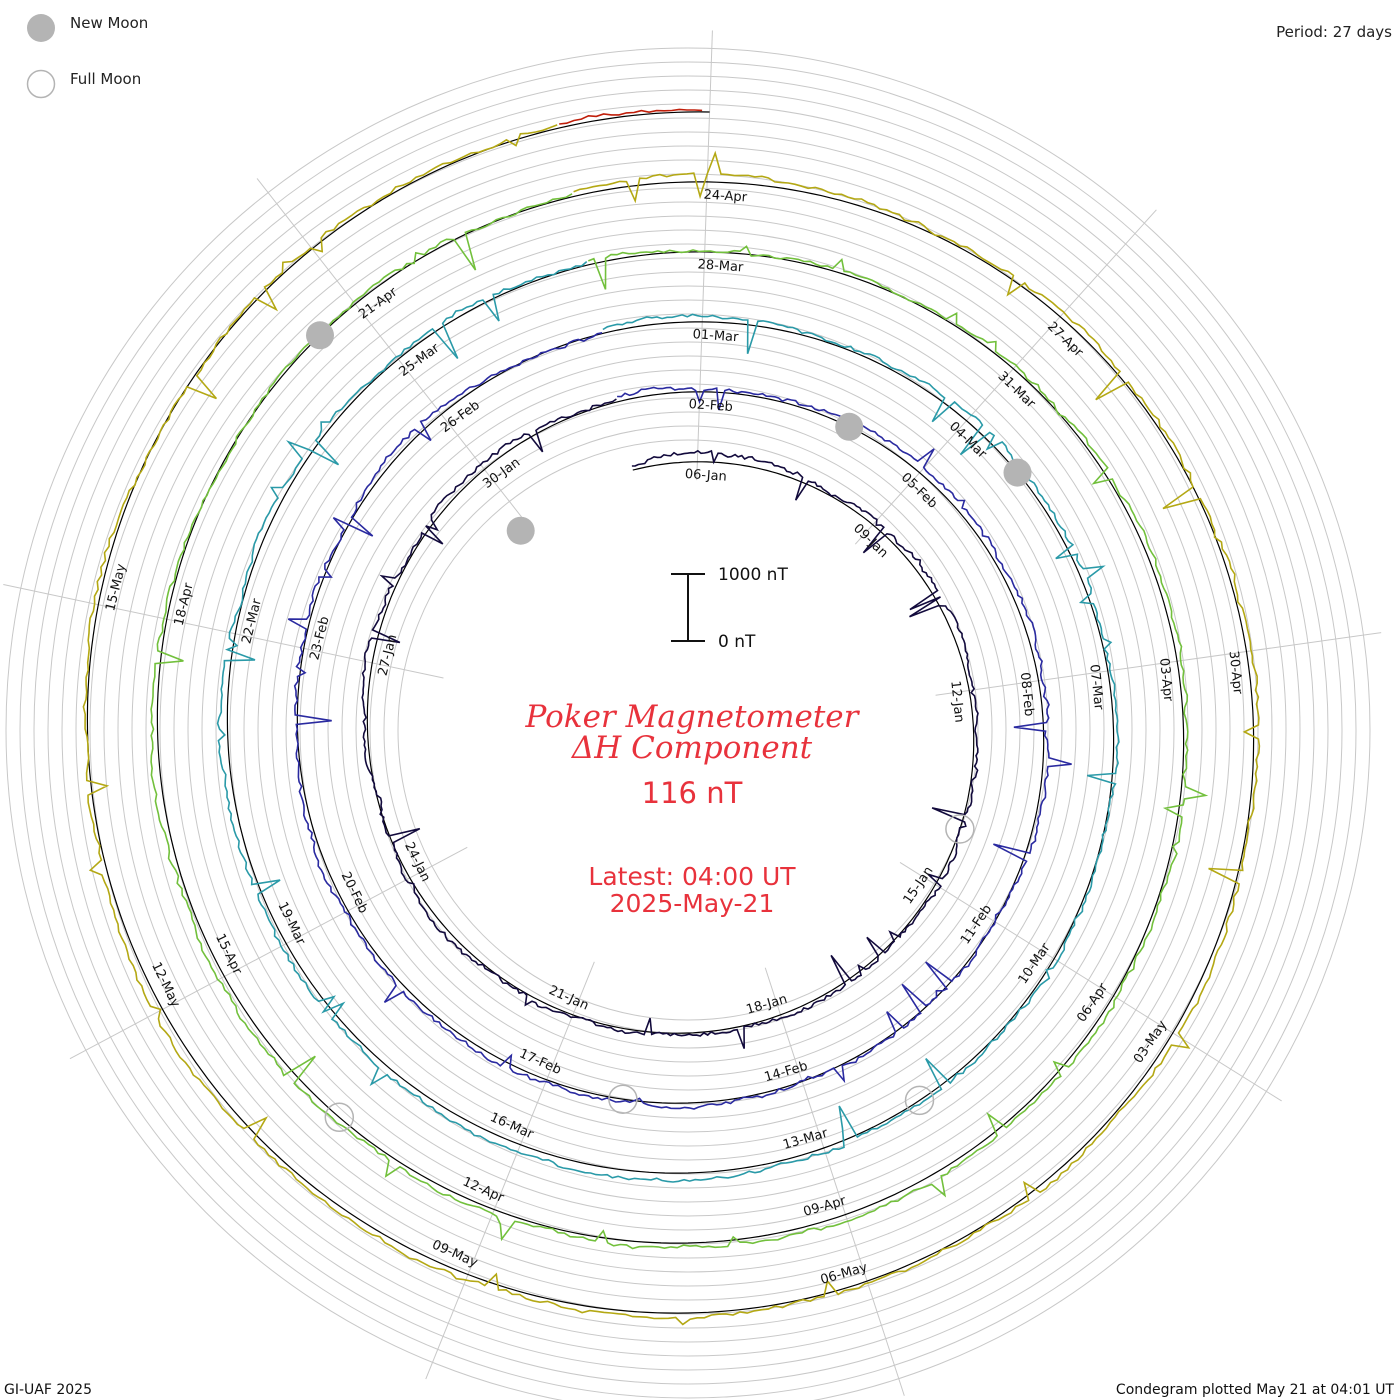  What do you see at coordinates (378, 303) in the screenshot?
I see `date-label: 21-Apr` at bounding box center [378, 303].